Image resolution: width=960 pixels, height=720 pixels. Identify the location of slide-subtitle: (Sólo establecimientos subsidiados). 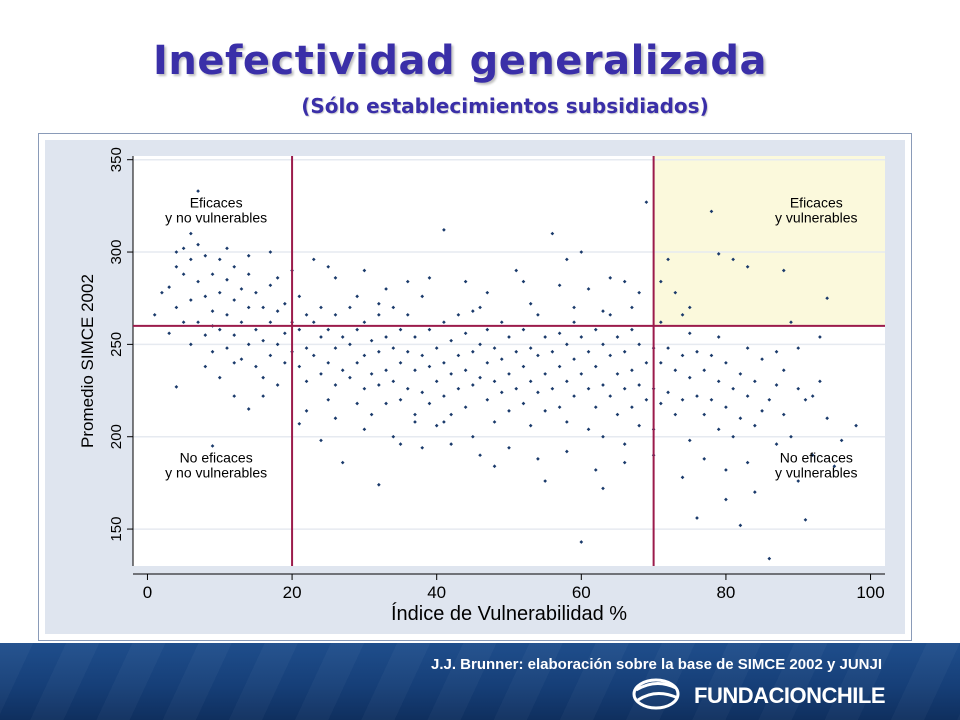
(480, 106).